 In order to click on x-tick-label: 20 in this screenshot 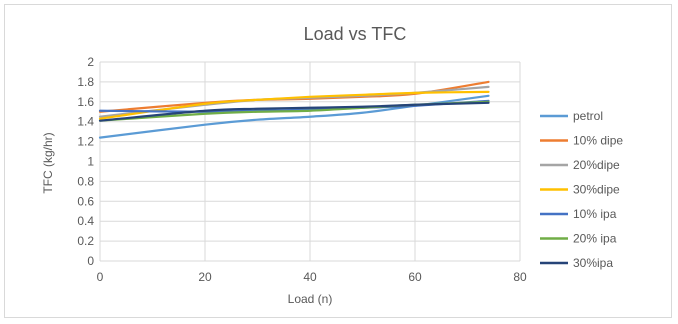, I will do `click(205, 277)`.